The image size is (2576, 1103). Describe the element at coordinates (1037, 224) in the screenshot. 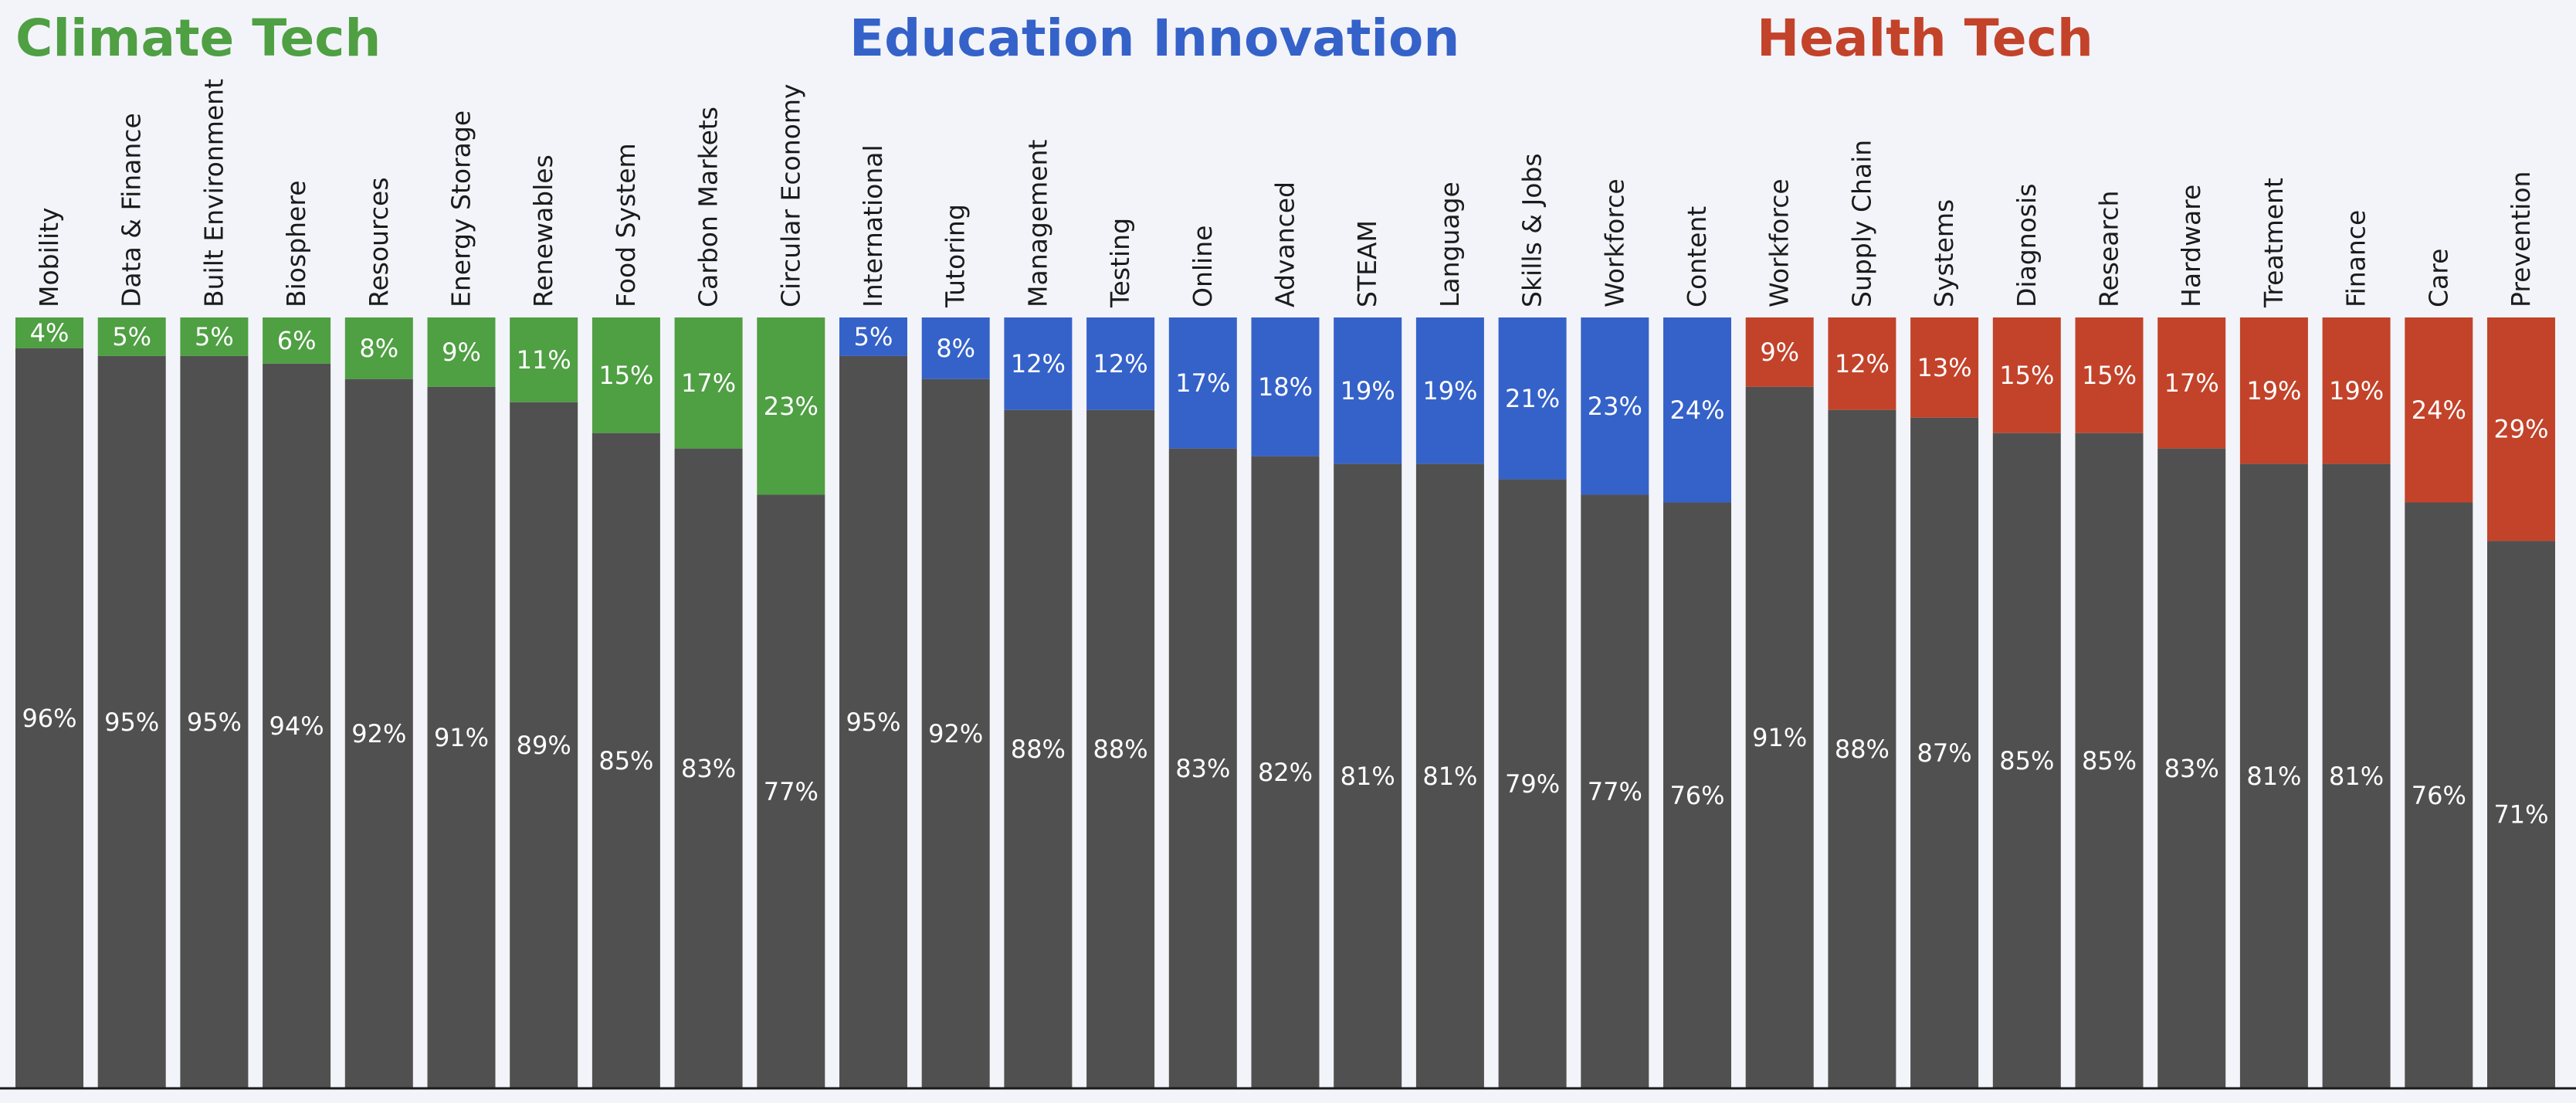

I see `category-label: Management` at that location.